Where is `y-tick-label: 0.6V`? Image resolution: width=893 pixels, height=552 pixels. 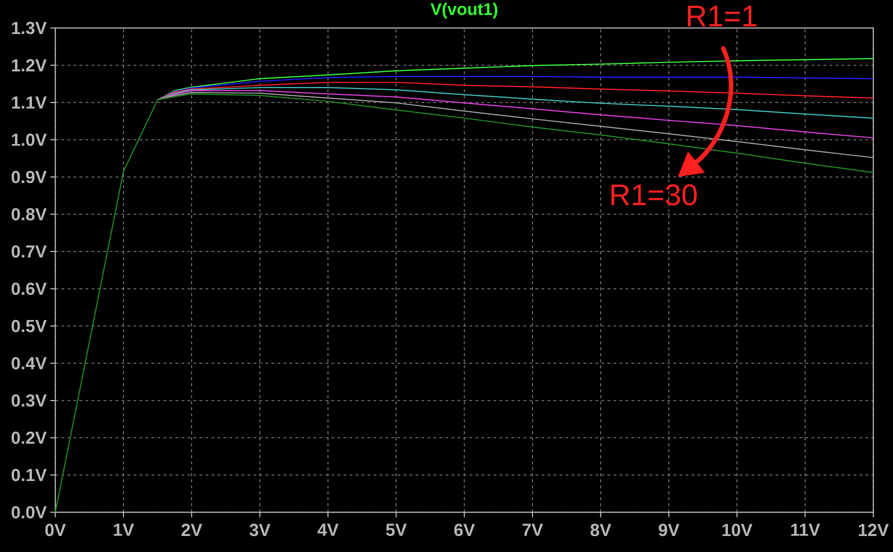 y-tick-label: 0.6V is located at coordinates (29, 288).